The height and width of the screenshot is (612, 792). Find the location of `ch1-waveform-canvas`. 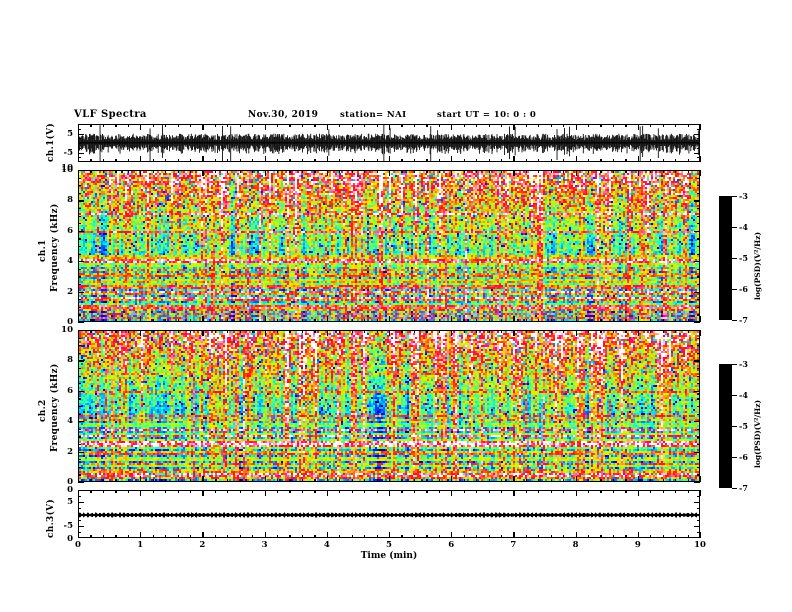

ch1-waveform-canvas is located at coordinates (389, 143).